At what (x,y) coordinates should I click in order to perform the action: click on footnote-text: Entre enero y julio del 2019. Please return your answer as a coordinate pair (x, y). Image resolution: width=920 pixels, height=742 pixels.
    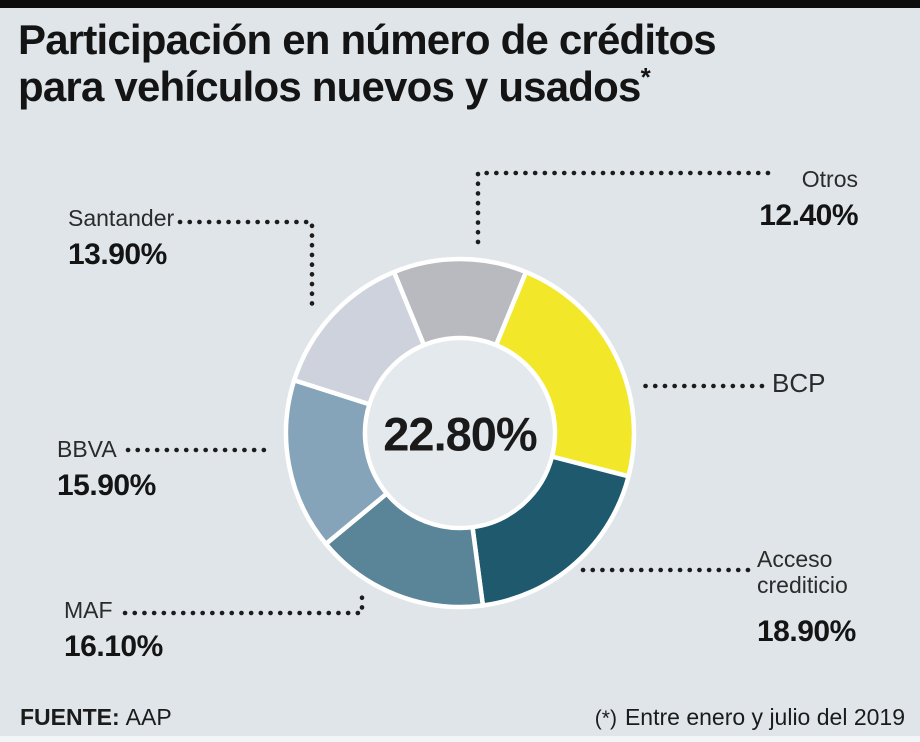
    Looking at the image, I should click on (764, 717).